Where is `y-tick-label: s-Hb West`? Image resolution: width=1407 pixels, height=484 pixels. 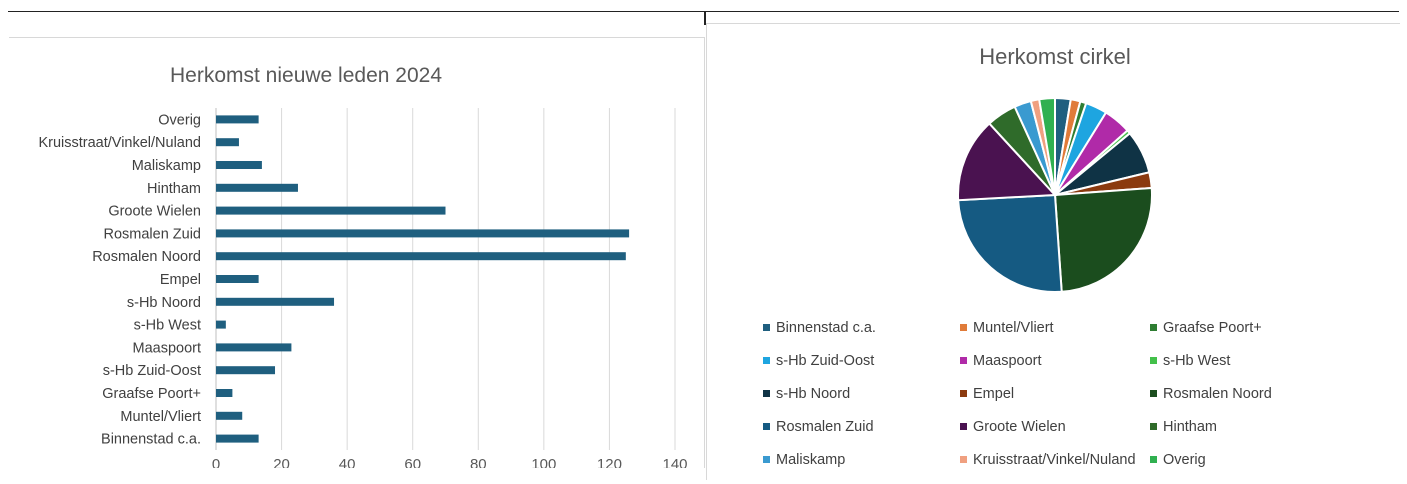
y-tick-label: s-Hb West is located at coordinates (167, 326).